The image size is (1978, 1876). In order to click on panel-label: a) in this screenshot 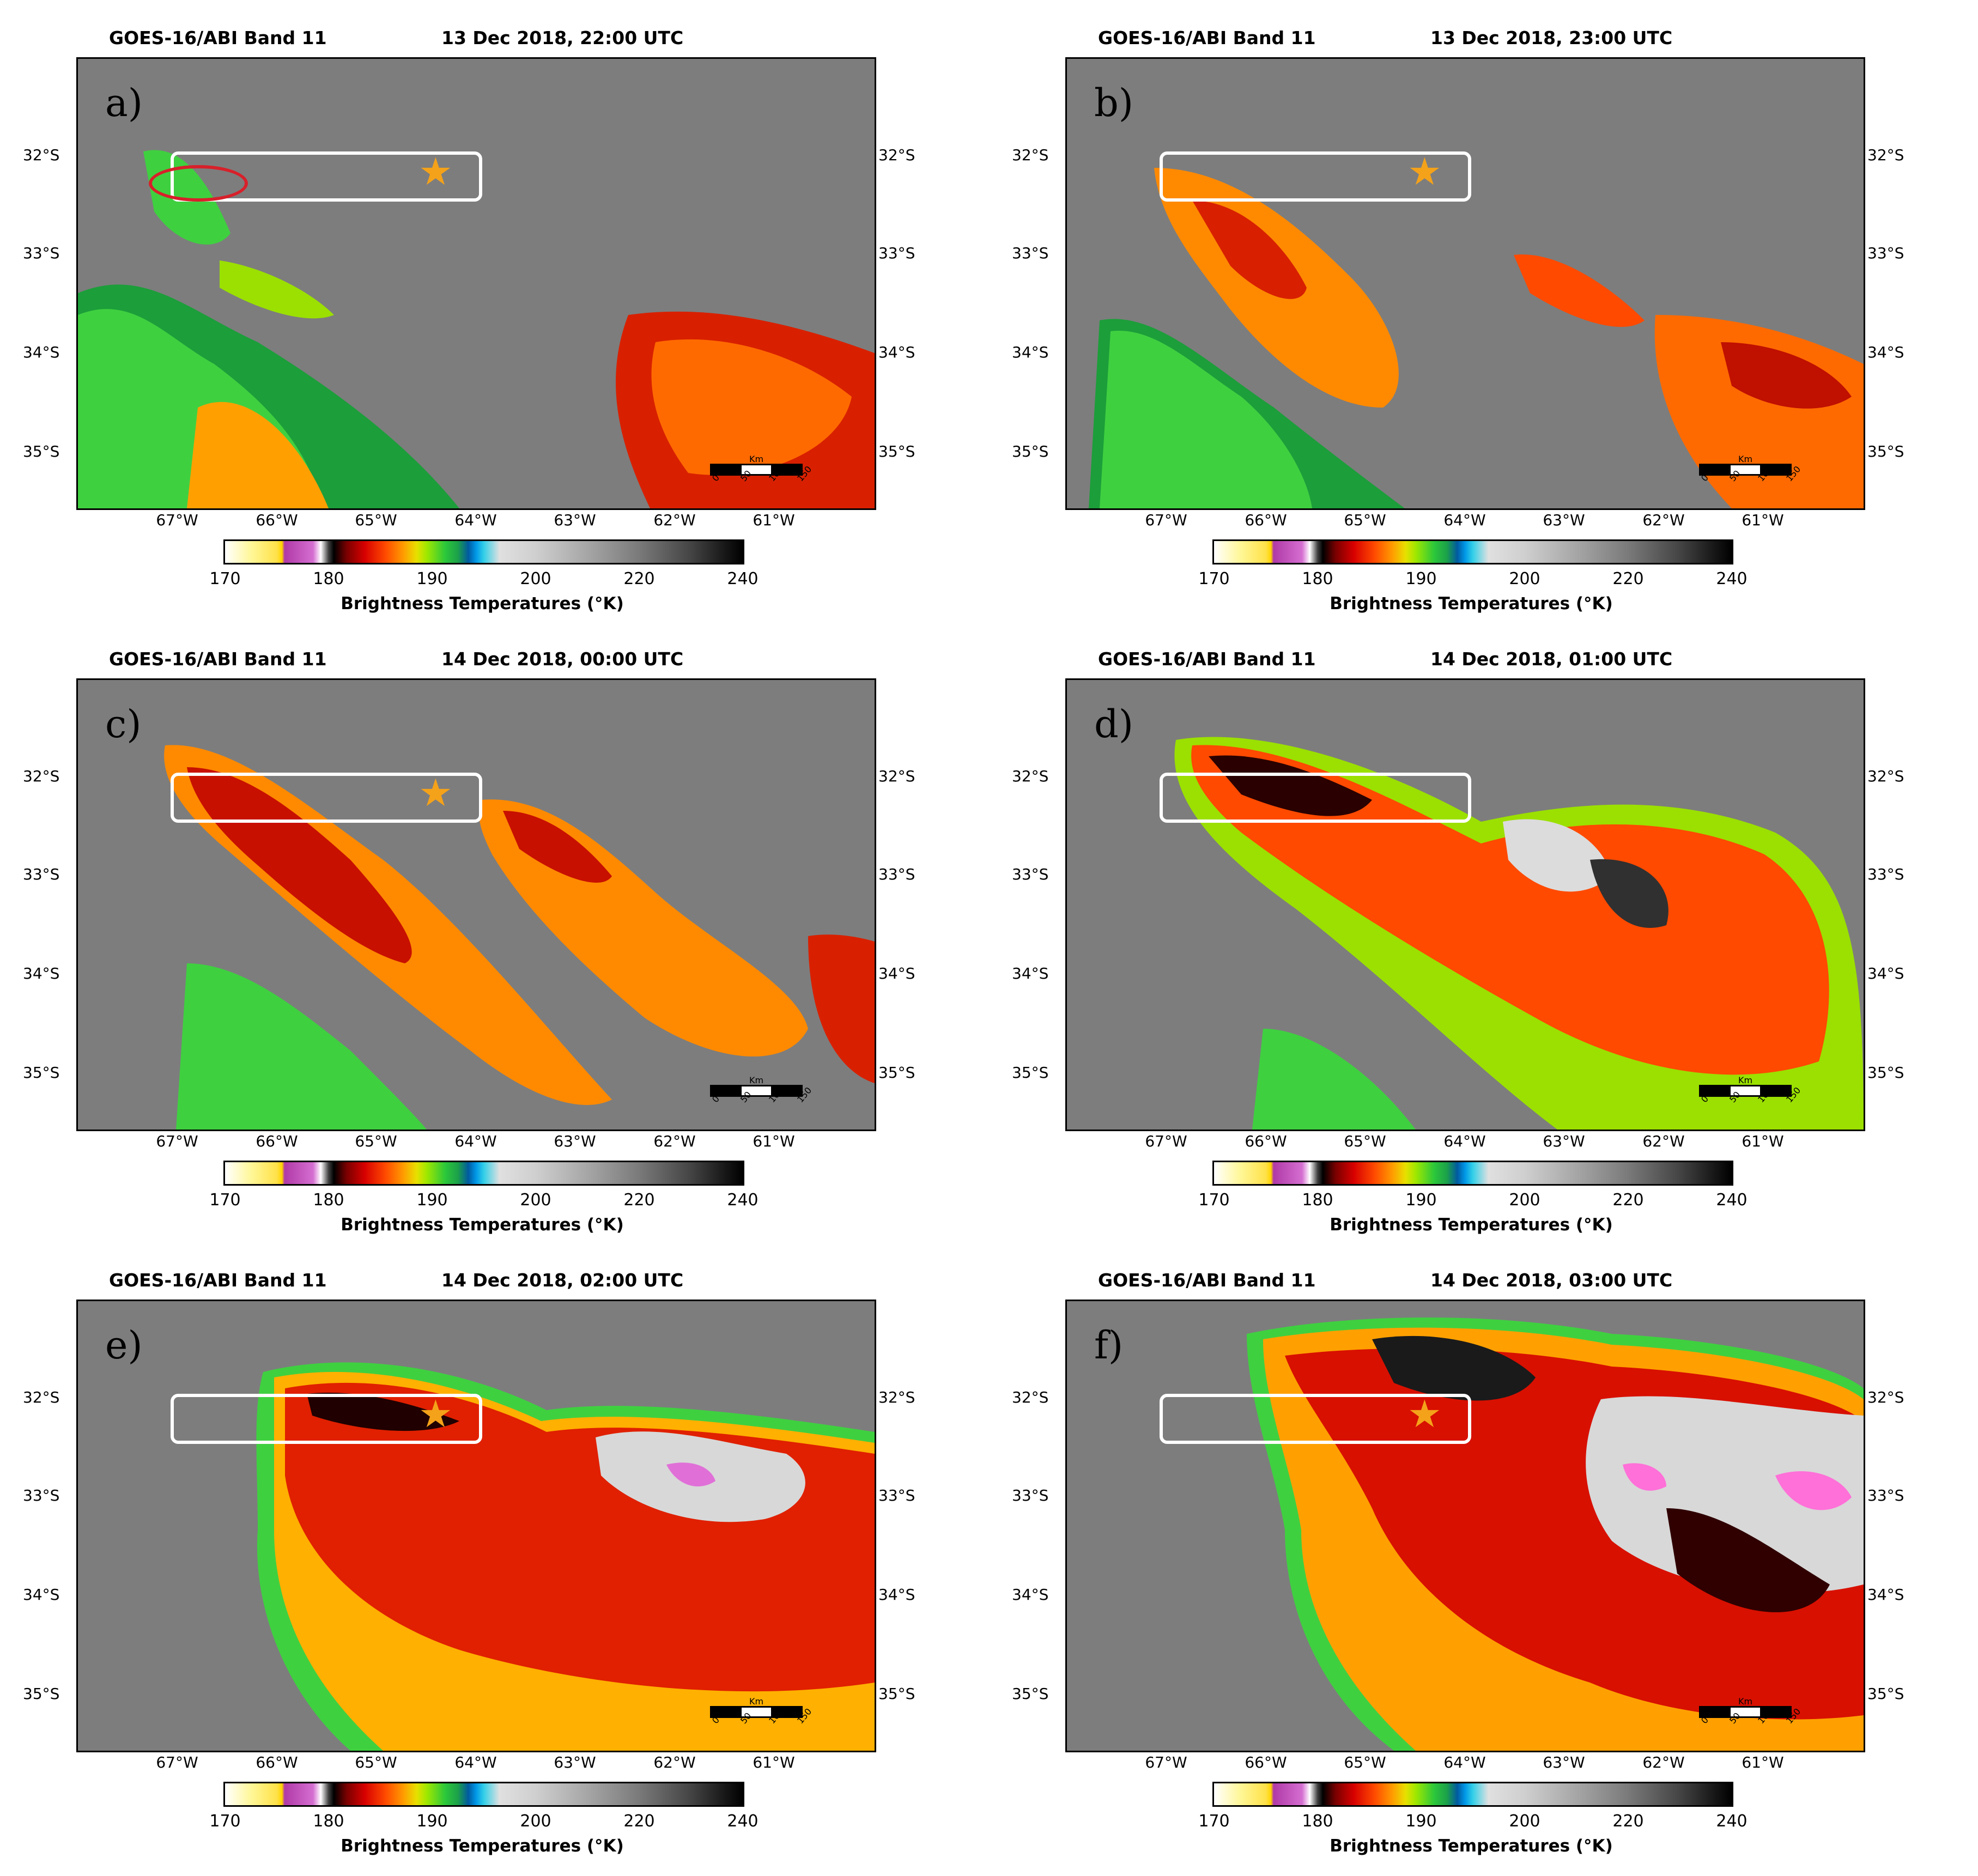, I will do `click(124, 103)`.